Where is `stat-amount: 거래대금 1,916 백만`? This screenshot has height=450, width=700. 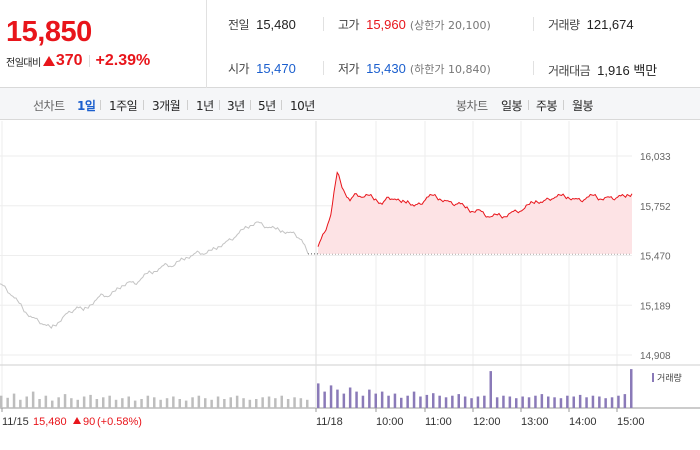 stat-amount: 거래대금 1,916 백만 is located at coordinates (602, 69).